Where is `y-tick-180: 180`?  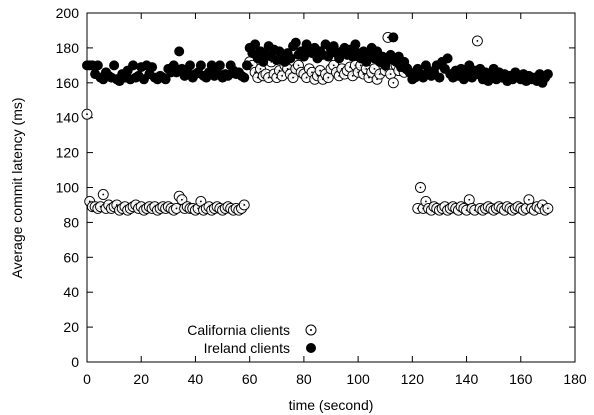
y-tick-180: 180 is located at coordinates (315, 48).